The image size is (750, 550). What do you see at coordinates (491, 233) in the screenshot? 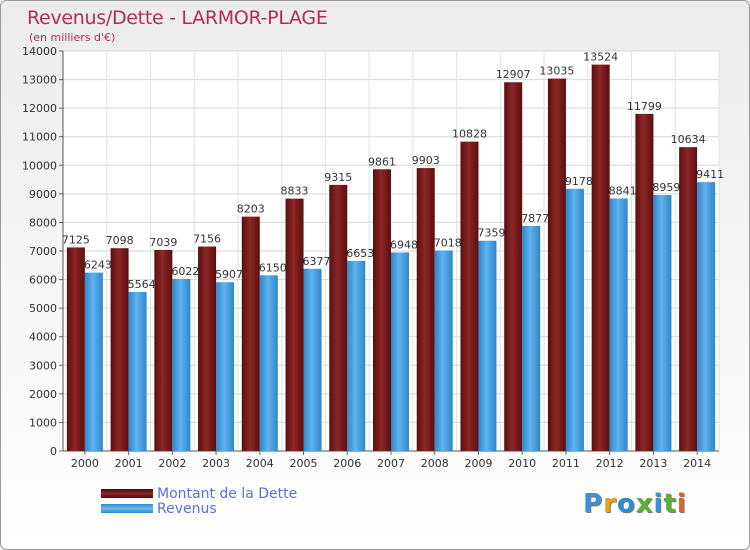
I see `data-label-revenus: 7359` at bounding box center [491, 233].